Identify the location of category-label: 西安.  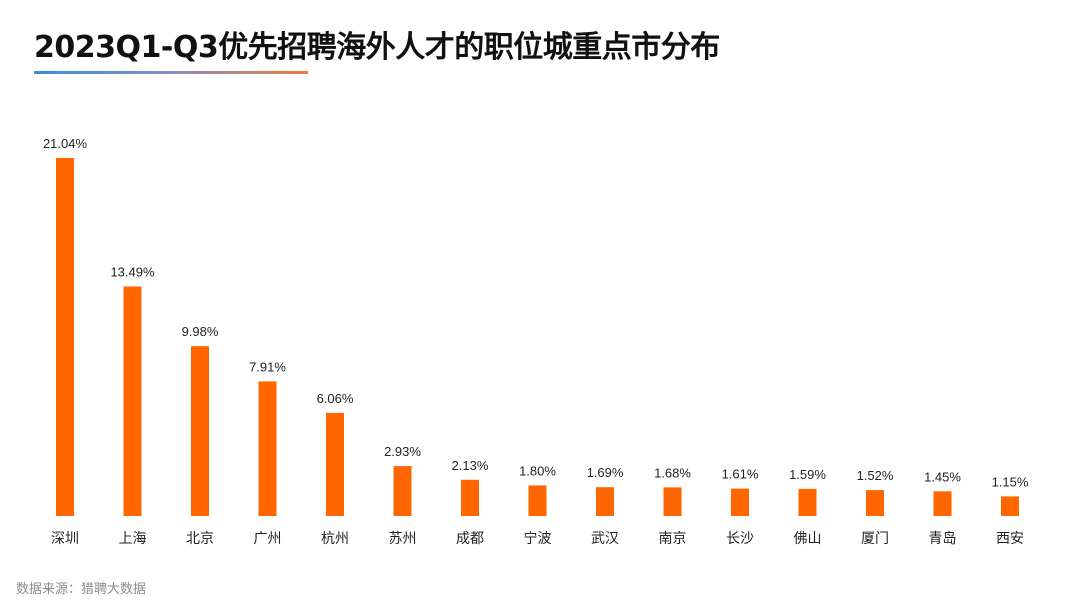
(1010, 539).